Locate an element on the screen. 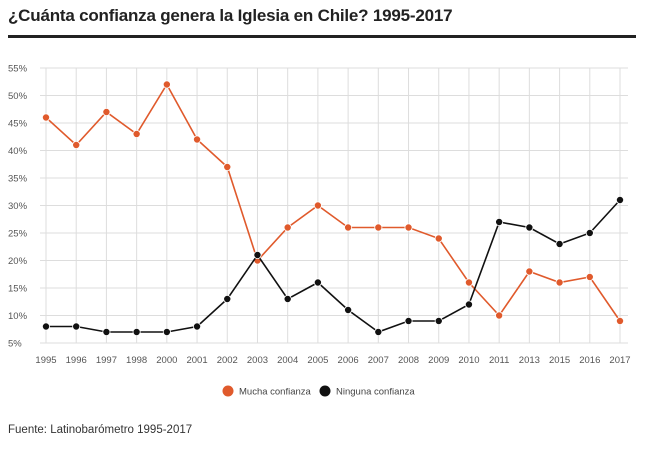 This screenshot has width=650, height=453. x-tick-label: 2003 is located at coordinates (257, 360).